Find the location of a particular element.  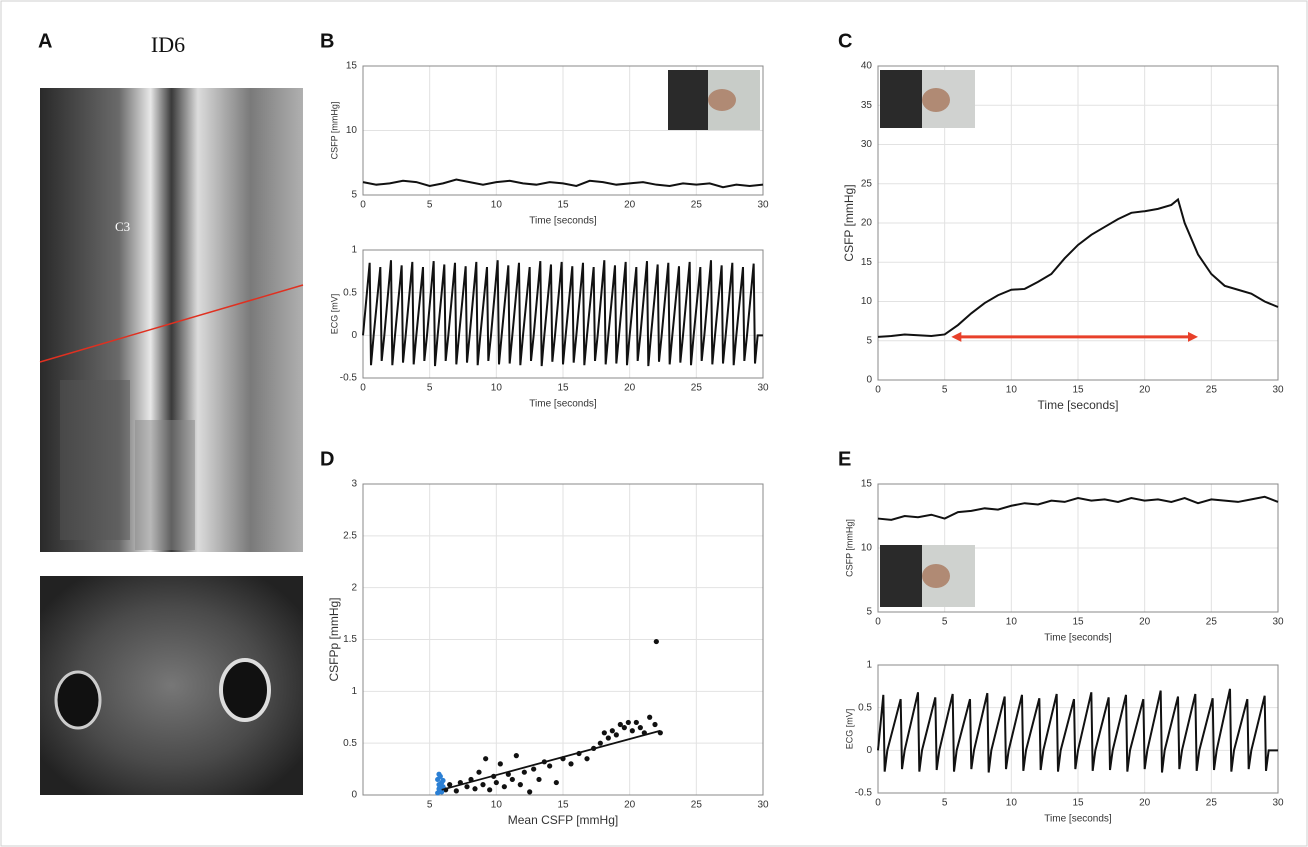

y-axis-label: ECG [mV] is located at coordinates (849, 729).